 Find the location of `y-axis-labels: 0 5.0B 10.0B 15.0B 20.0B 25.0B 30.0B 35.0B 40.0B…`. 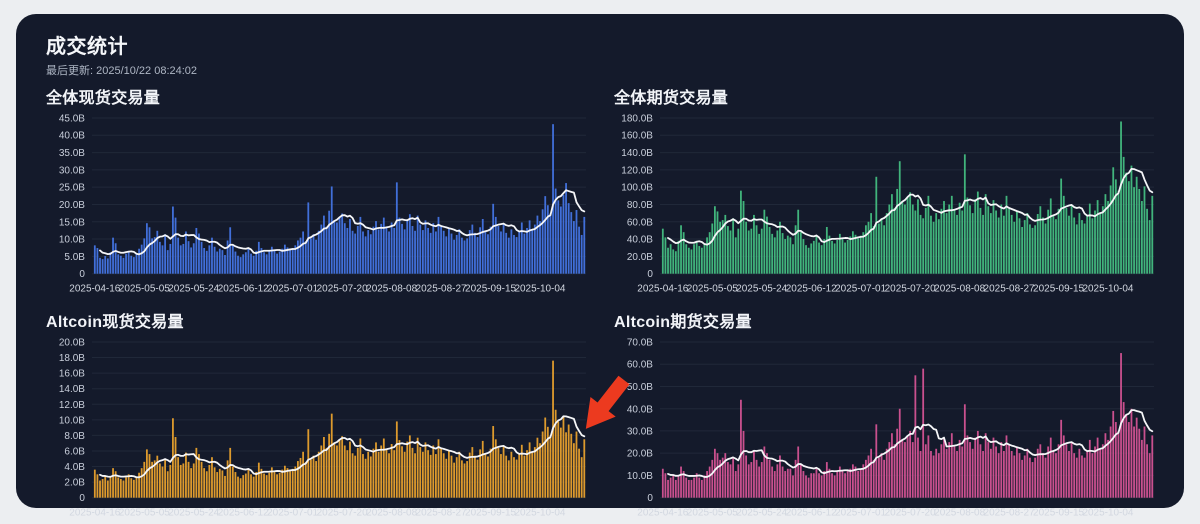

y-axis-labels: 0 5.0B 10.0B 15.0B 20.0B 25.0B 30.0B 35.0B 40.0B… is located at coordinates (72, 196).